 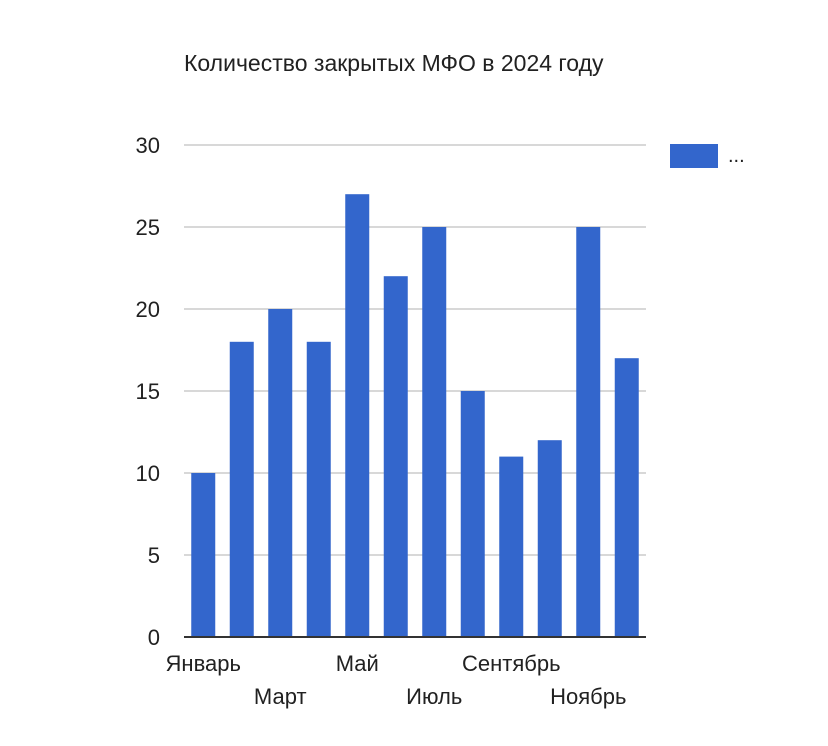 I want to click on chart-title: Количество закрытых МФО в 2024 году, so click(x=394, y=63).